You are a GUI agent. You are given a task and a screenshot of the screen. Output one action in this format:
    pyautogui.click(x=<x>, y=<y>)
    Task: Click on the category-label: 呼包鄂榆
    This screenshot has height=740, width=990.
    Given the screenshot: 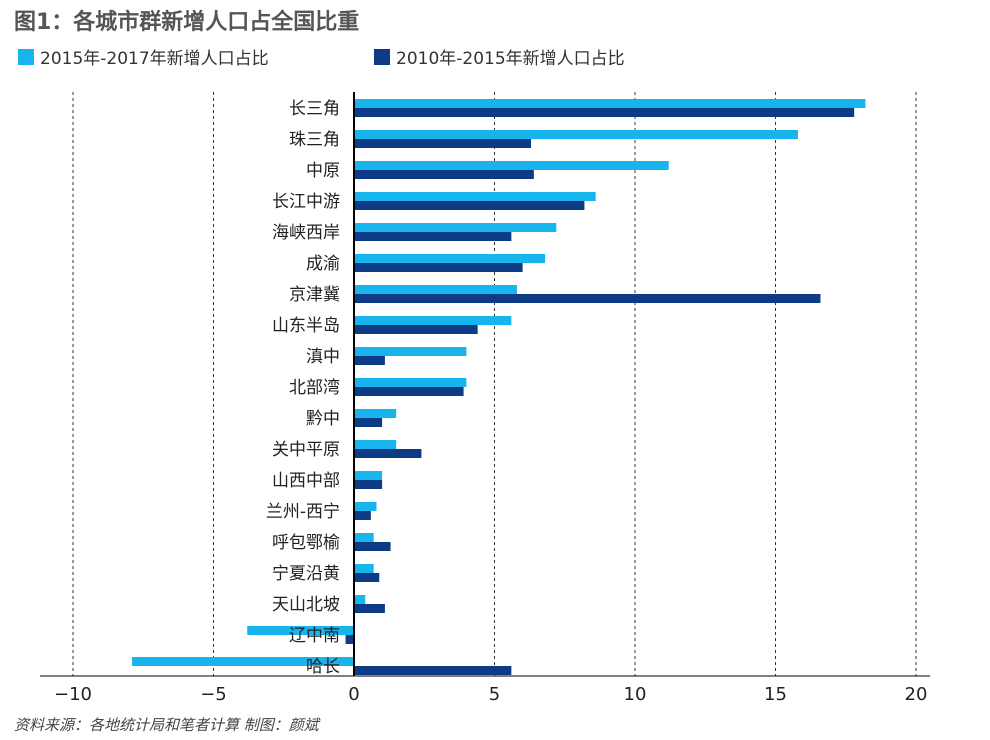 What is the action you would take?
    pyautogui.click(x=306, y=543)
    